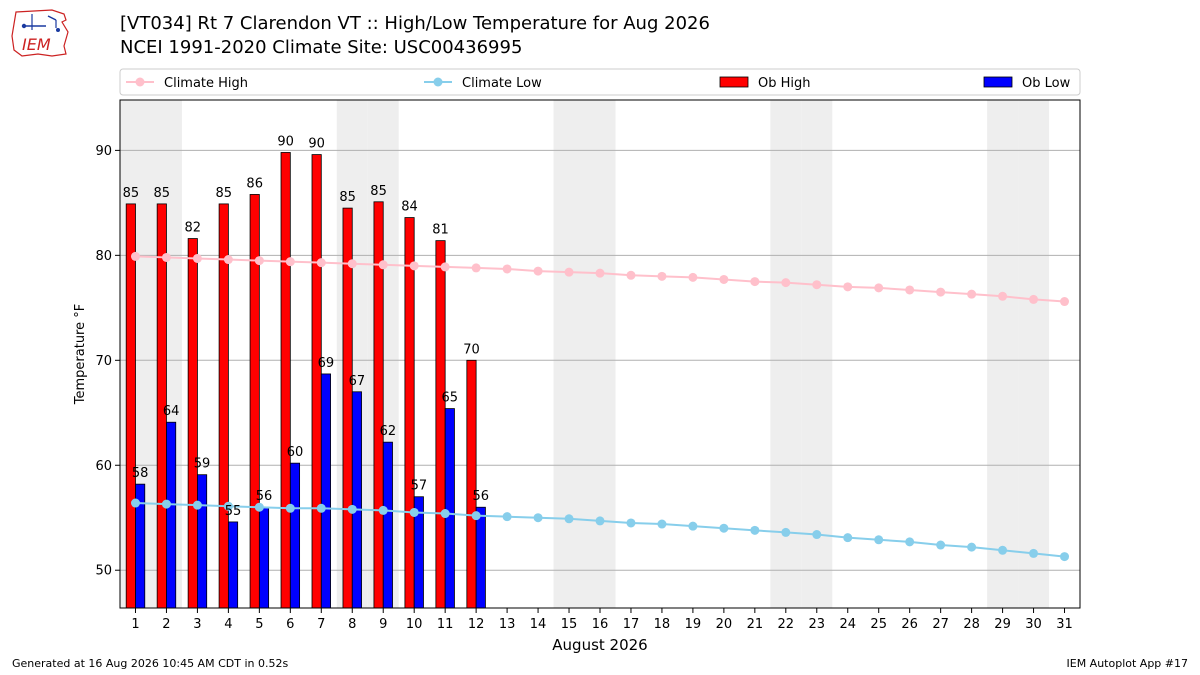 The image size is (1200, 675). What do you see at coordinates (357, 381) in the screenshot?
I see `ob-low-label-day-8: 67` at bounding box center [357, 381].